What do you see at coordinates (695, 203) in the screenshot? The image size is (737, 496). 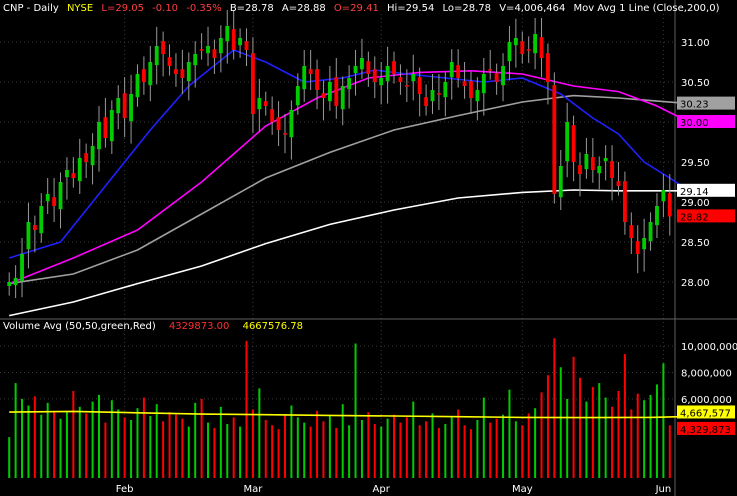 I see `price-tick-label: 29.00` at bounding box center [695, 203].